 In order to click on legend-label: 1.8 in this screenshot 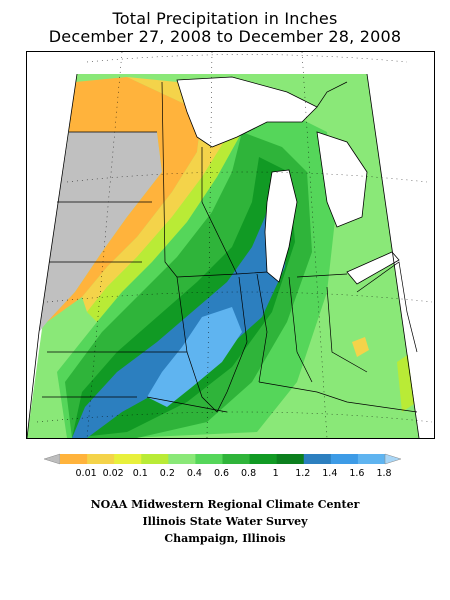, I will do `click(383, 473)`.